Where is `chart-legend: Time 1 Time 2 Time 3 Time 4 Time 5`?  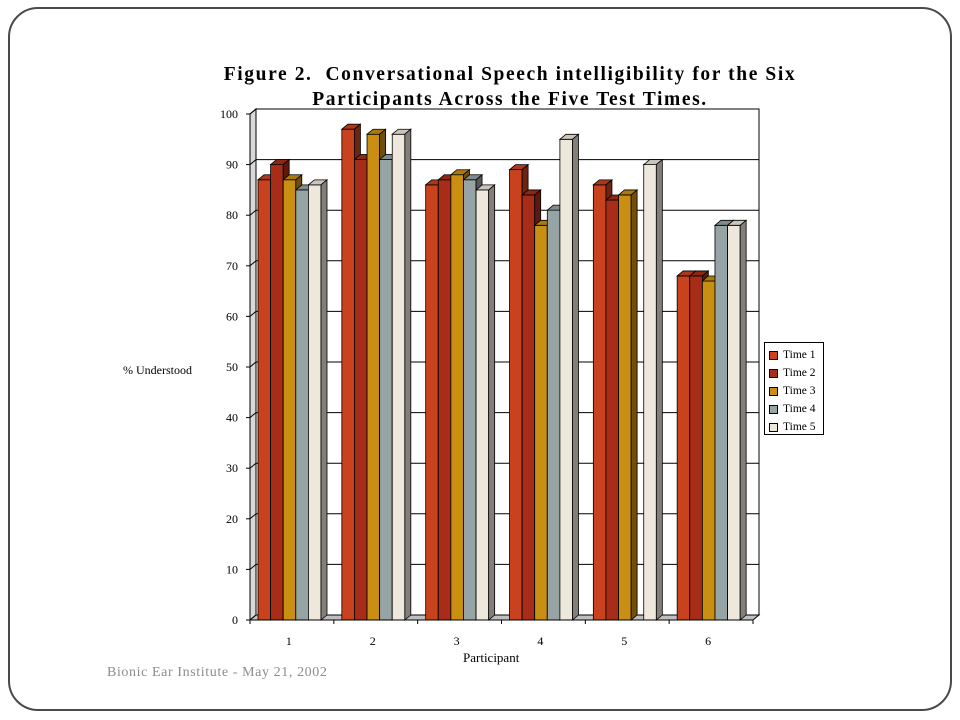
chart-legend: Time 1 Time 2 Time 3 Time 4 Time 5 is located at coordinates (794, 388).